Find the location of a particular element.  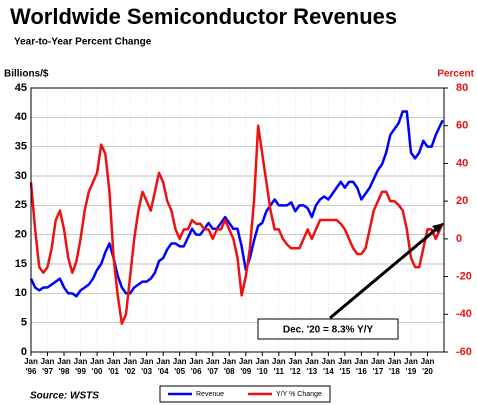

legend-box is located at coordinates (245, 394).